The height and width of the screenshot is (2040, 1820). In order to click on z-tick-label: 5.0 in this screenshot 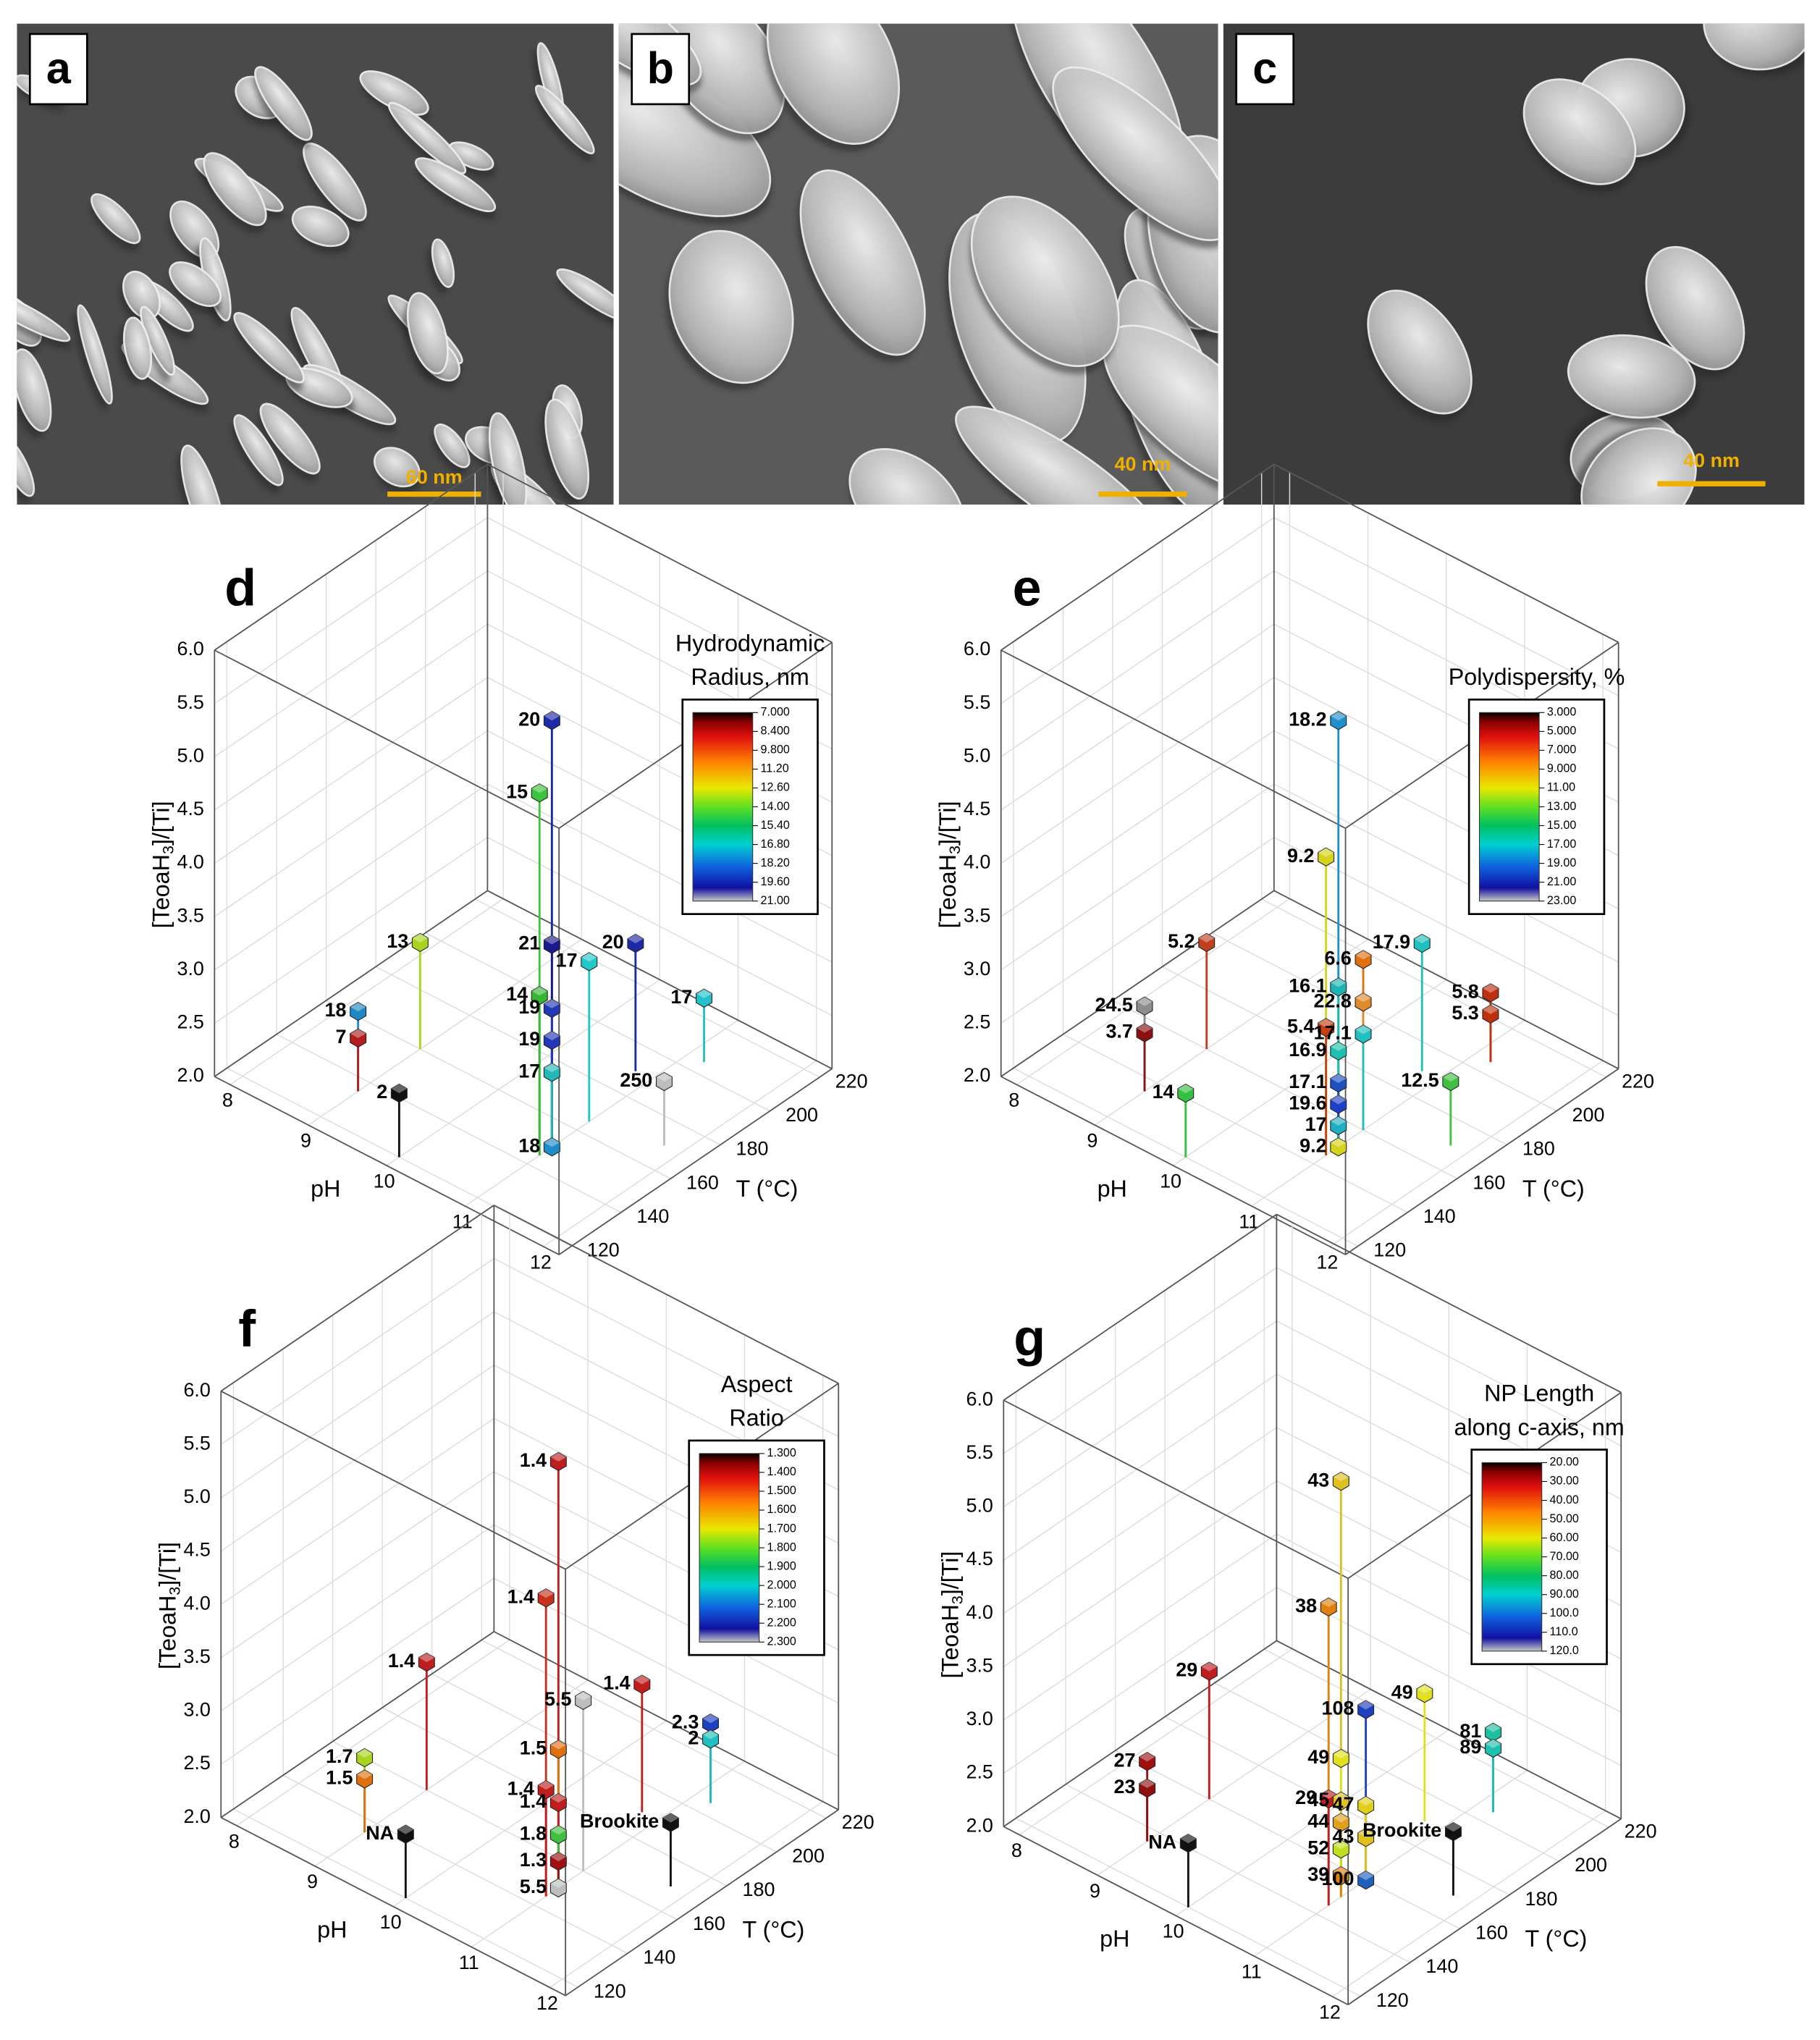, I will do `click(197, 1496)`.